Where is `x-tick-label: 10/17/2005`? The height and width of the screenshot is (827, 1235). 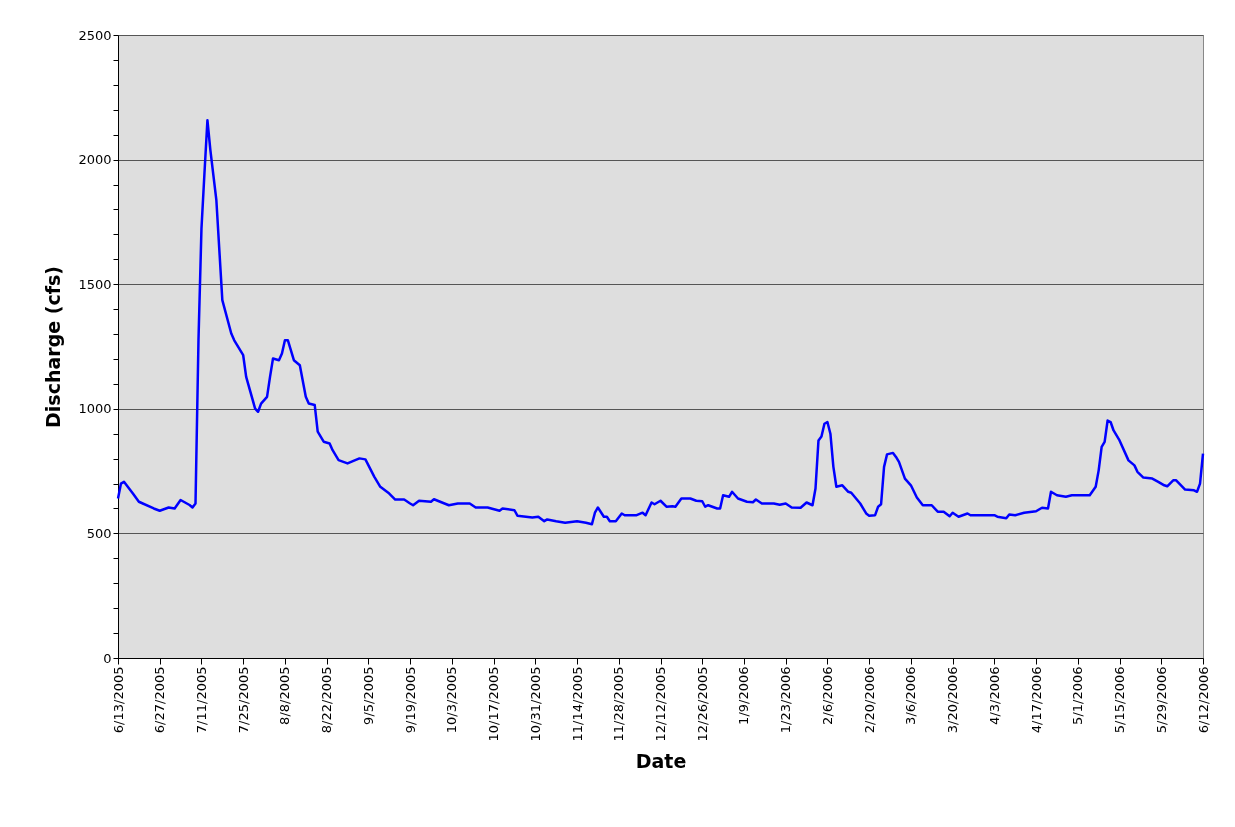 x-tick-label: 10/17/2005 is located at coordinates (494, 704).